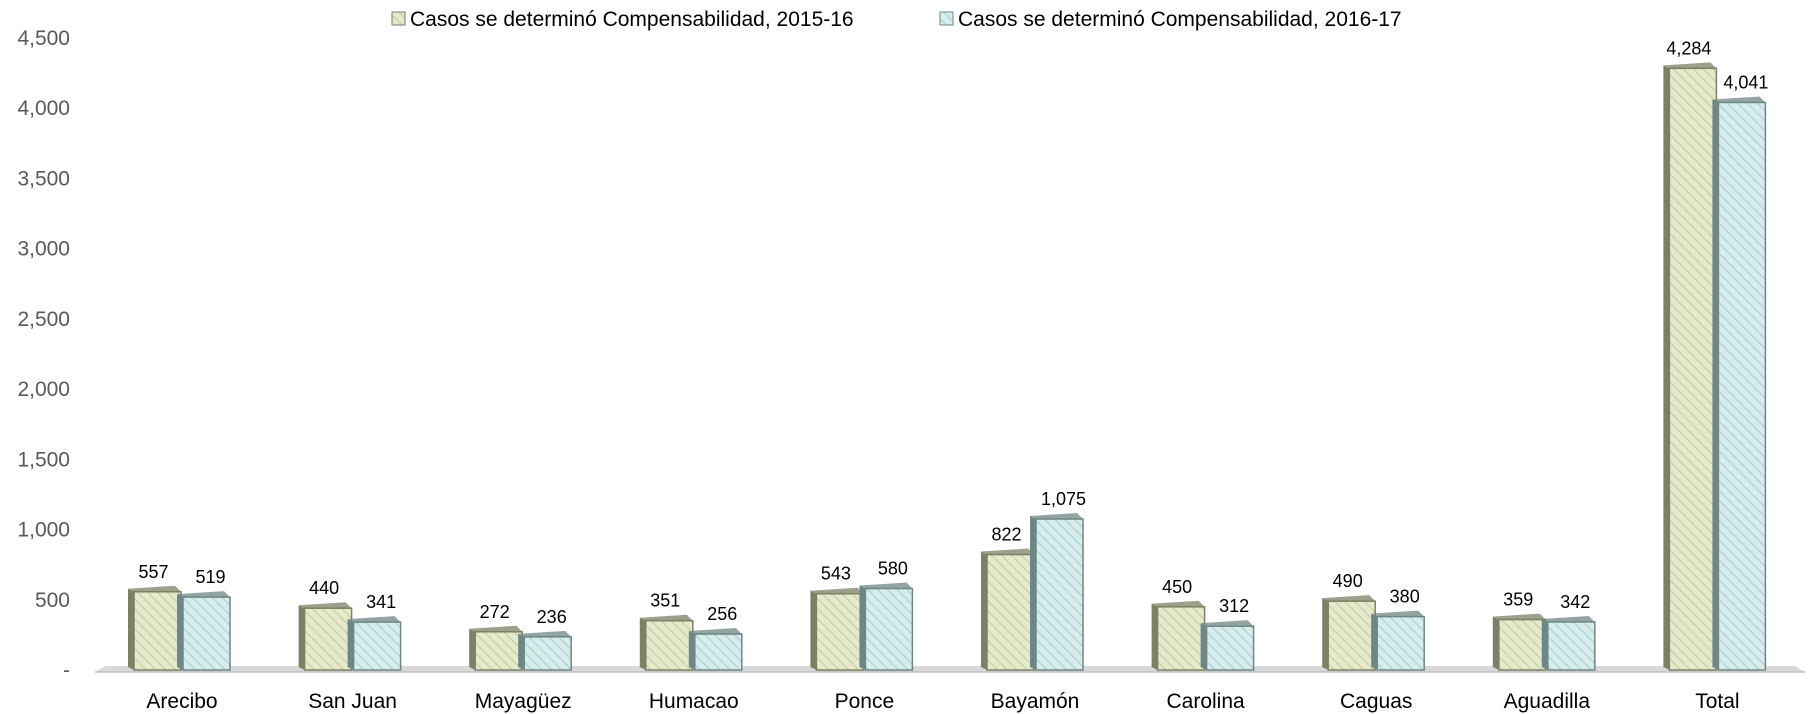 This screenshot has height=714, width=1814. I want to click on x-tick-label: Total, so click(1717, 701).